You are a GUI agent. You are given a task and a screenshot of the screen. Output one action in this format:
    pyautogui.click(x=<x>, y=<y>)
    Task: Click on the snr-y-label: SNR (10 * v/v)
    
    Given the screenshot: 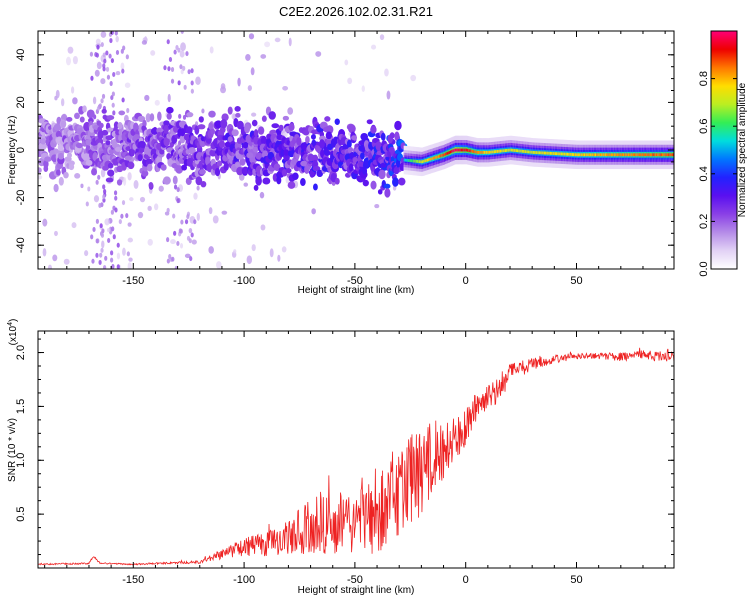 What is the action you would take?
    pyautogui.click(x=12, y=450)
    